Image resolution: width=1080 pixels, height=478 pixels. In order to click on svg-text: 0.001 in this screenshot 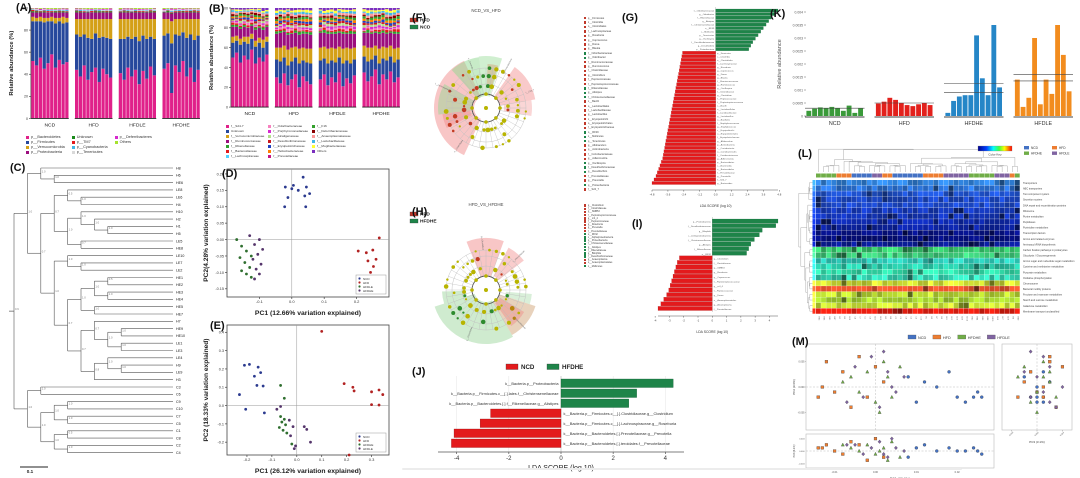, I will do `click(799, 90)`.